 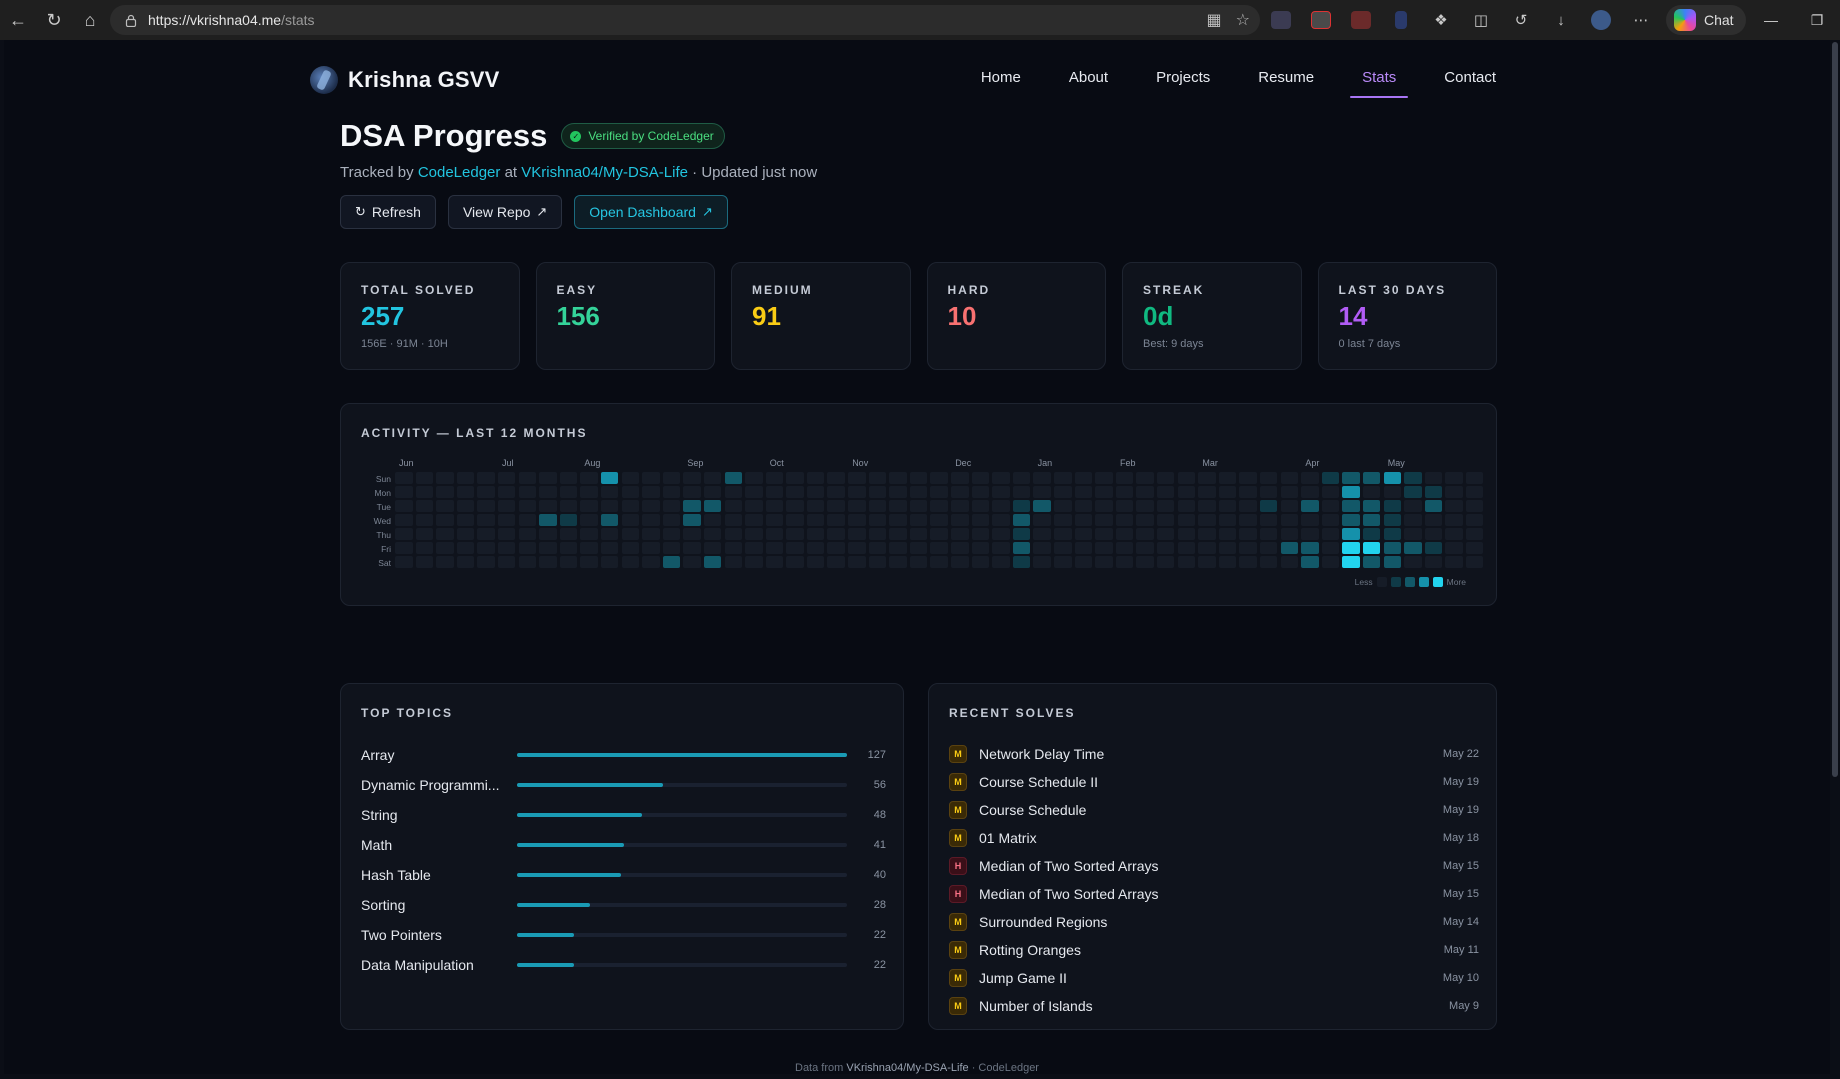 I want to click on more-menu-icon: ⋯, so click(x=1641, y=20).